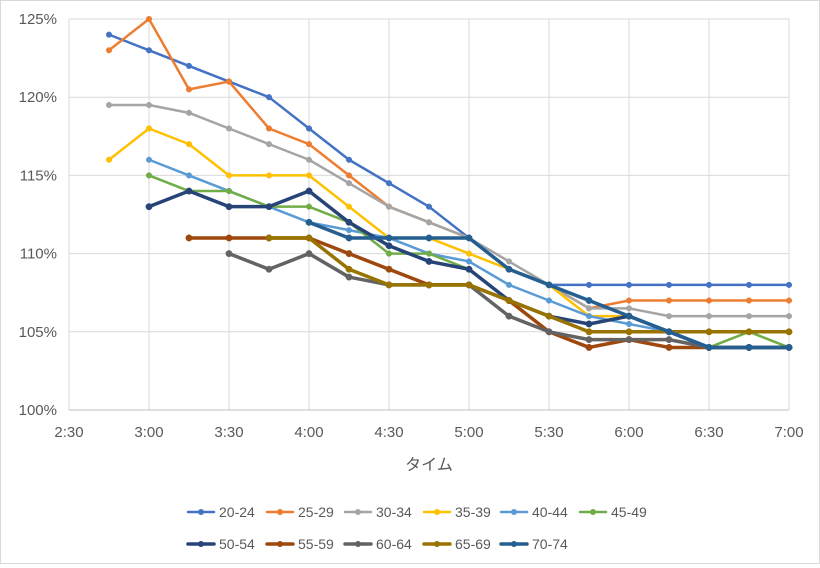 The image size is (820, 568). I want to click on legend-item-55-59: 55-59, so click(299, 544).